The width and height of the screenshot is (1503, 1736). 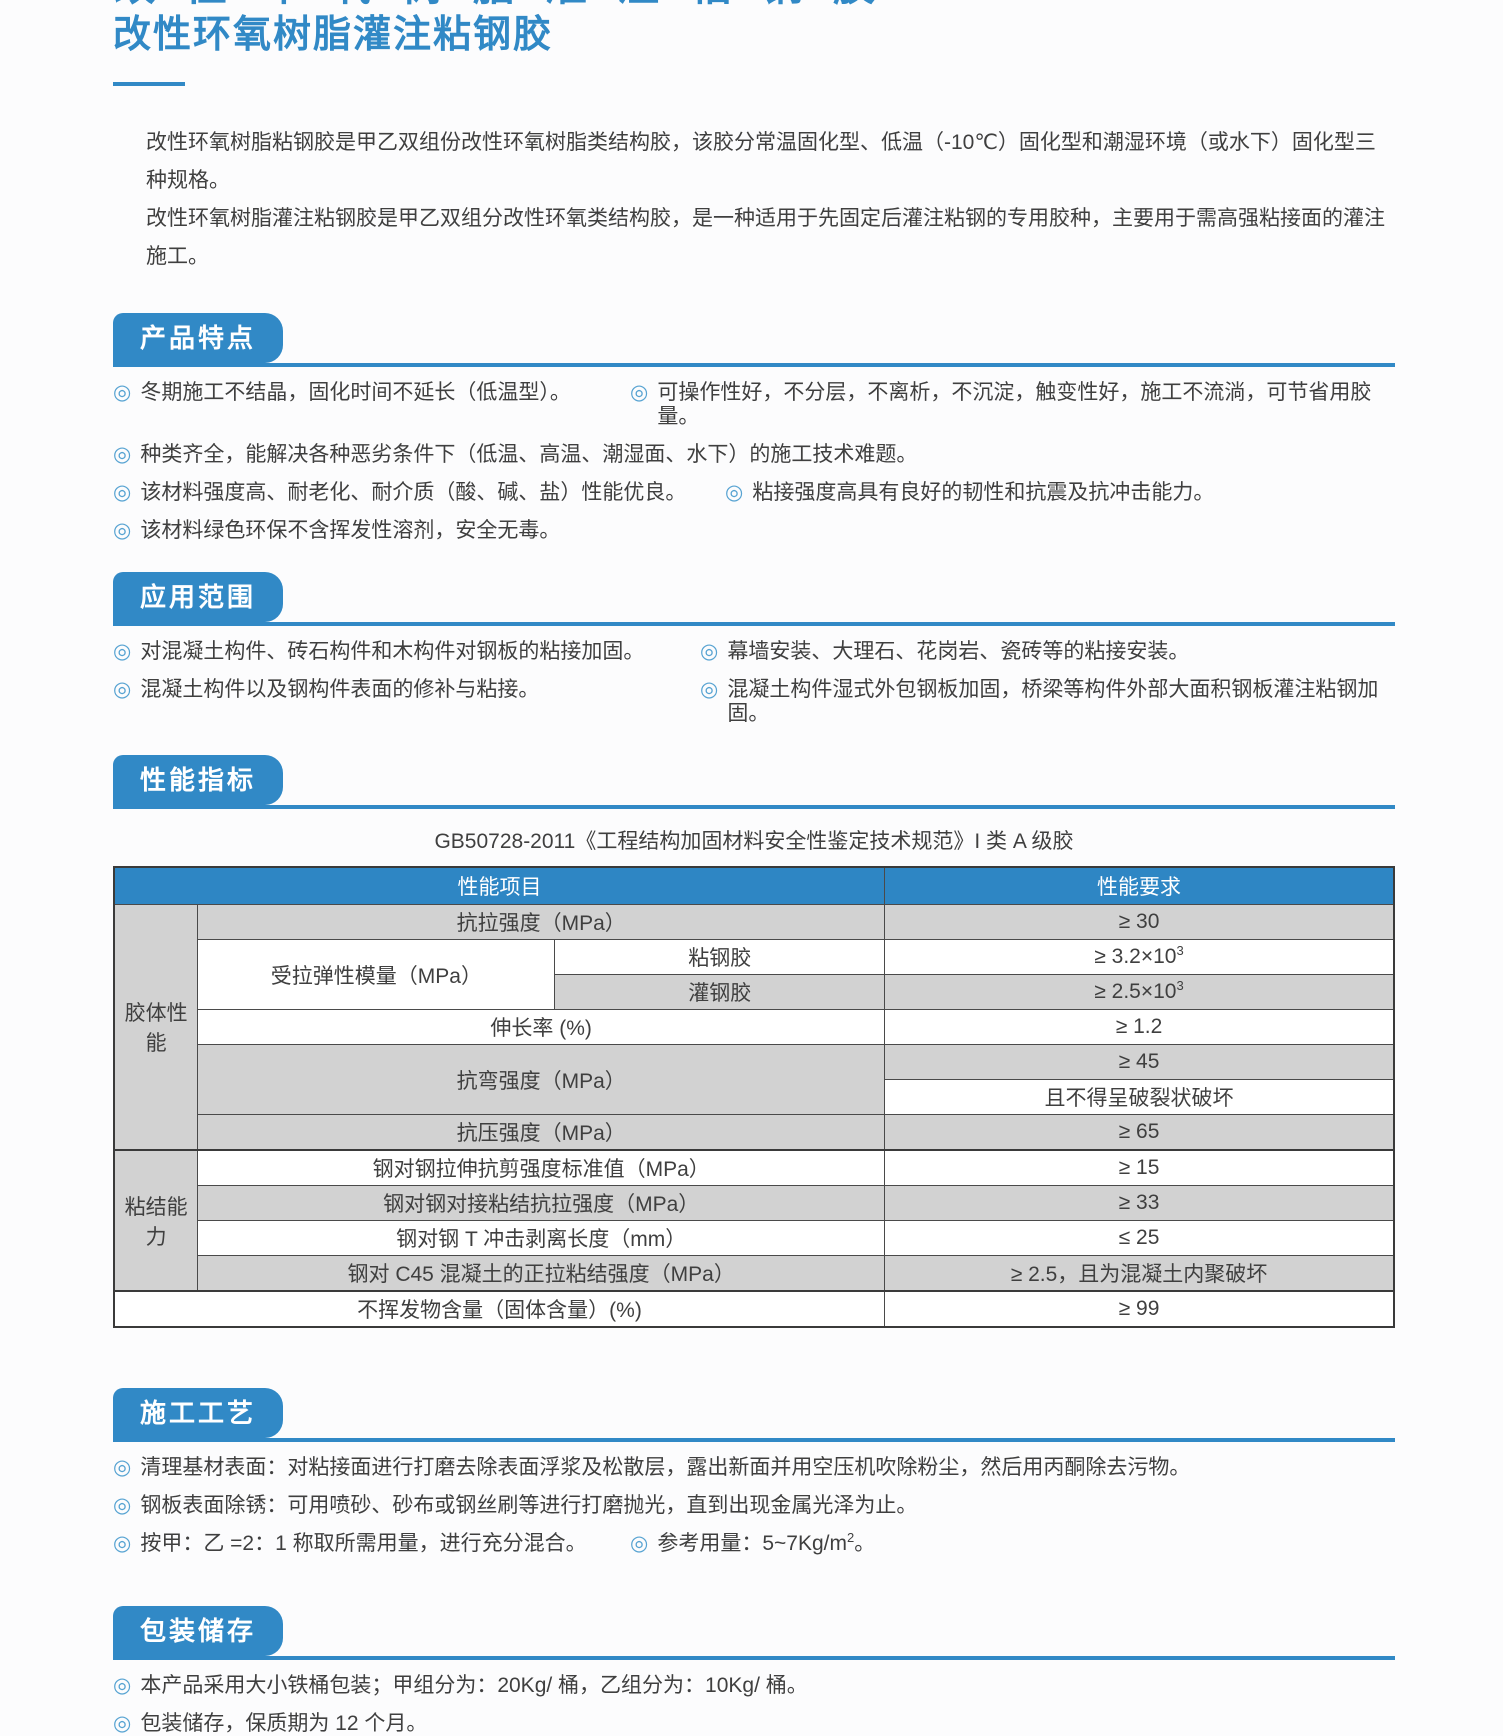 What do you see at coordinates (541, 1132) in the screenshot?
I see `cell-compressive-label: 抗压强度（MPa）` at bounding box center [541, 1132].